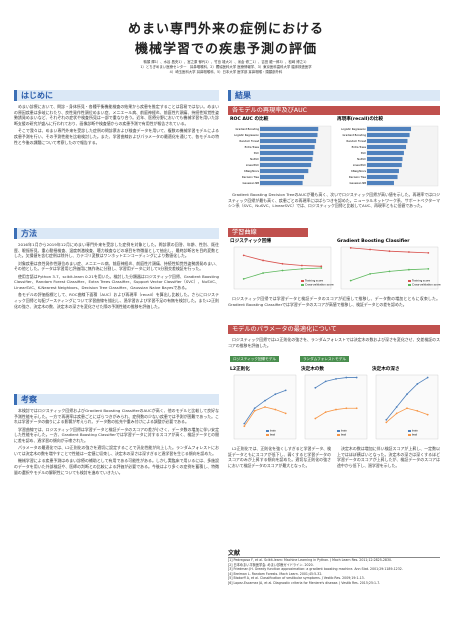 This screenshot has height=640, width=452. What do you see at coordinates (225, 49) in the screenshot?
I see `title: 機械学習での疾患予測の評価` at bounding box center [225, 49].